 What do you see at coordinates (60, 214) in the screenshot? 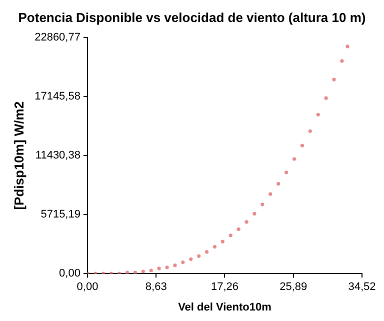
I see `y-tick-label: 5715,19` at bounding box center [60, 214].